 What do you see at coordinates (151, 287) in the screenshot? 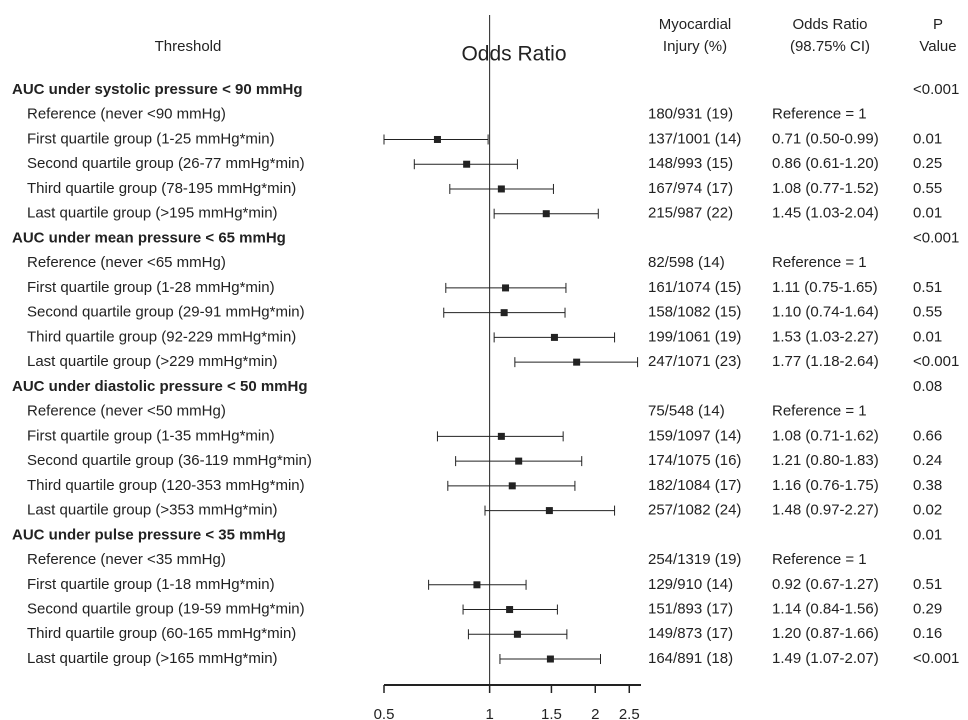
I see `row-label: First quartile group (1-28 mmHg*min)` at bounding box center [151, 287].